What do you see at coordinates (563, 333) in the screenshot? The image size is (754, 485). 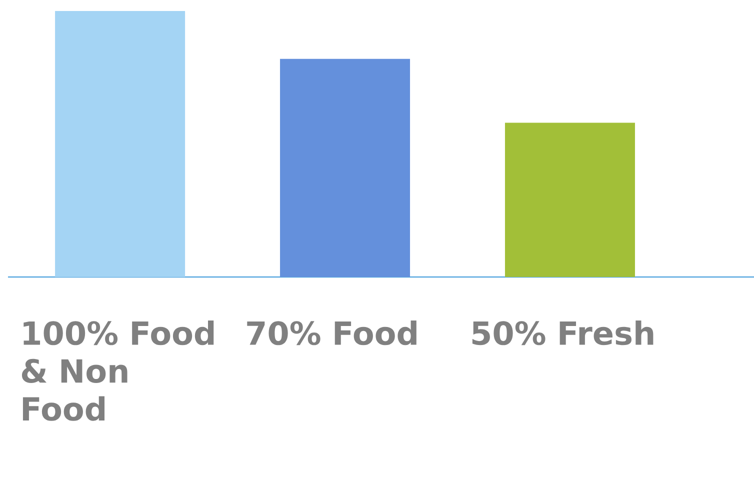 I see `x-tick-label: 50% Fresh` at bounding box center [563, 333].